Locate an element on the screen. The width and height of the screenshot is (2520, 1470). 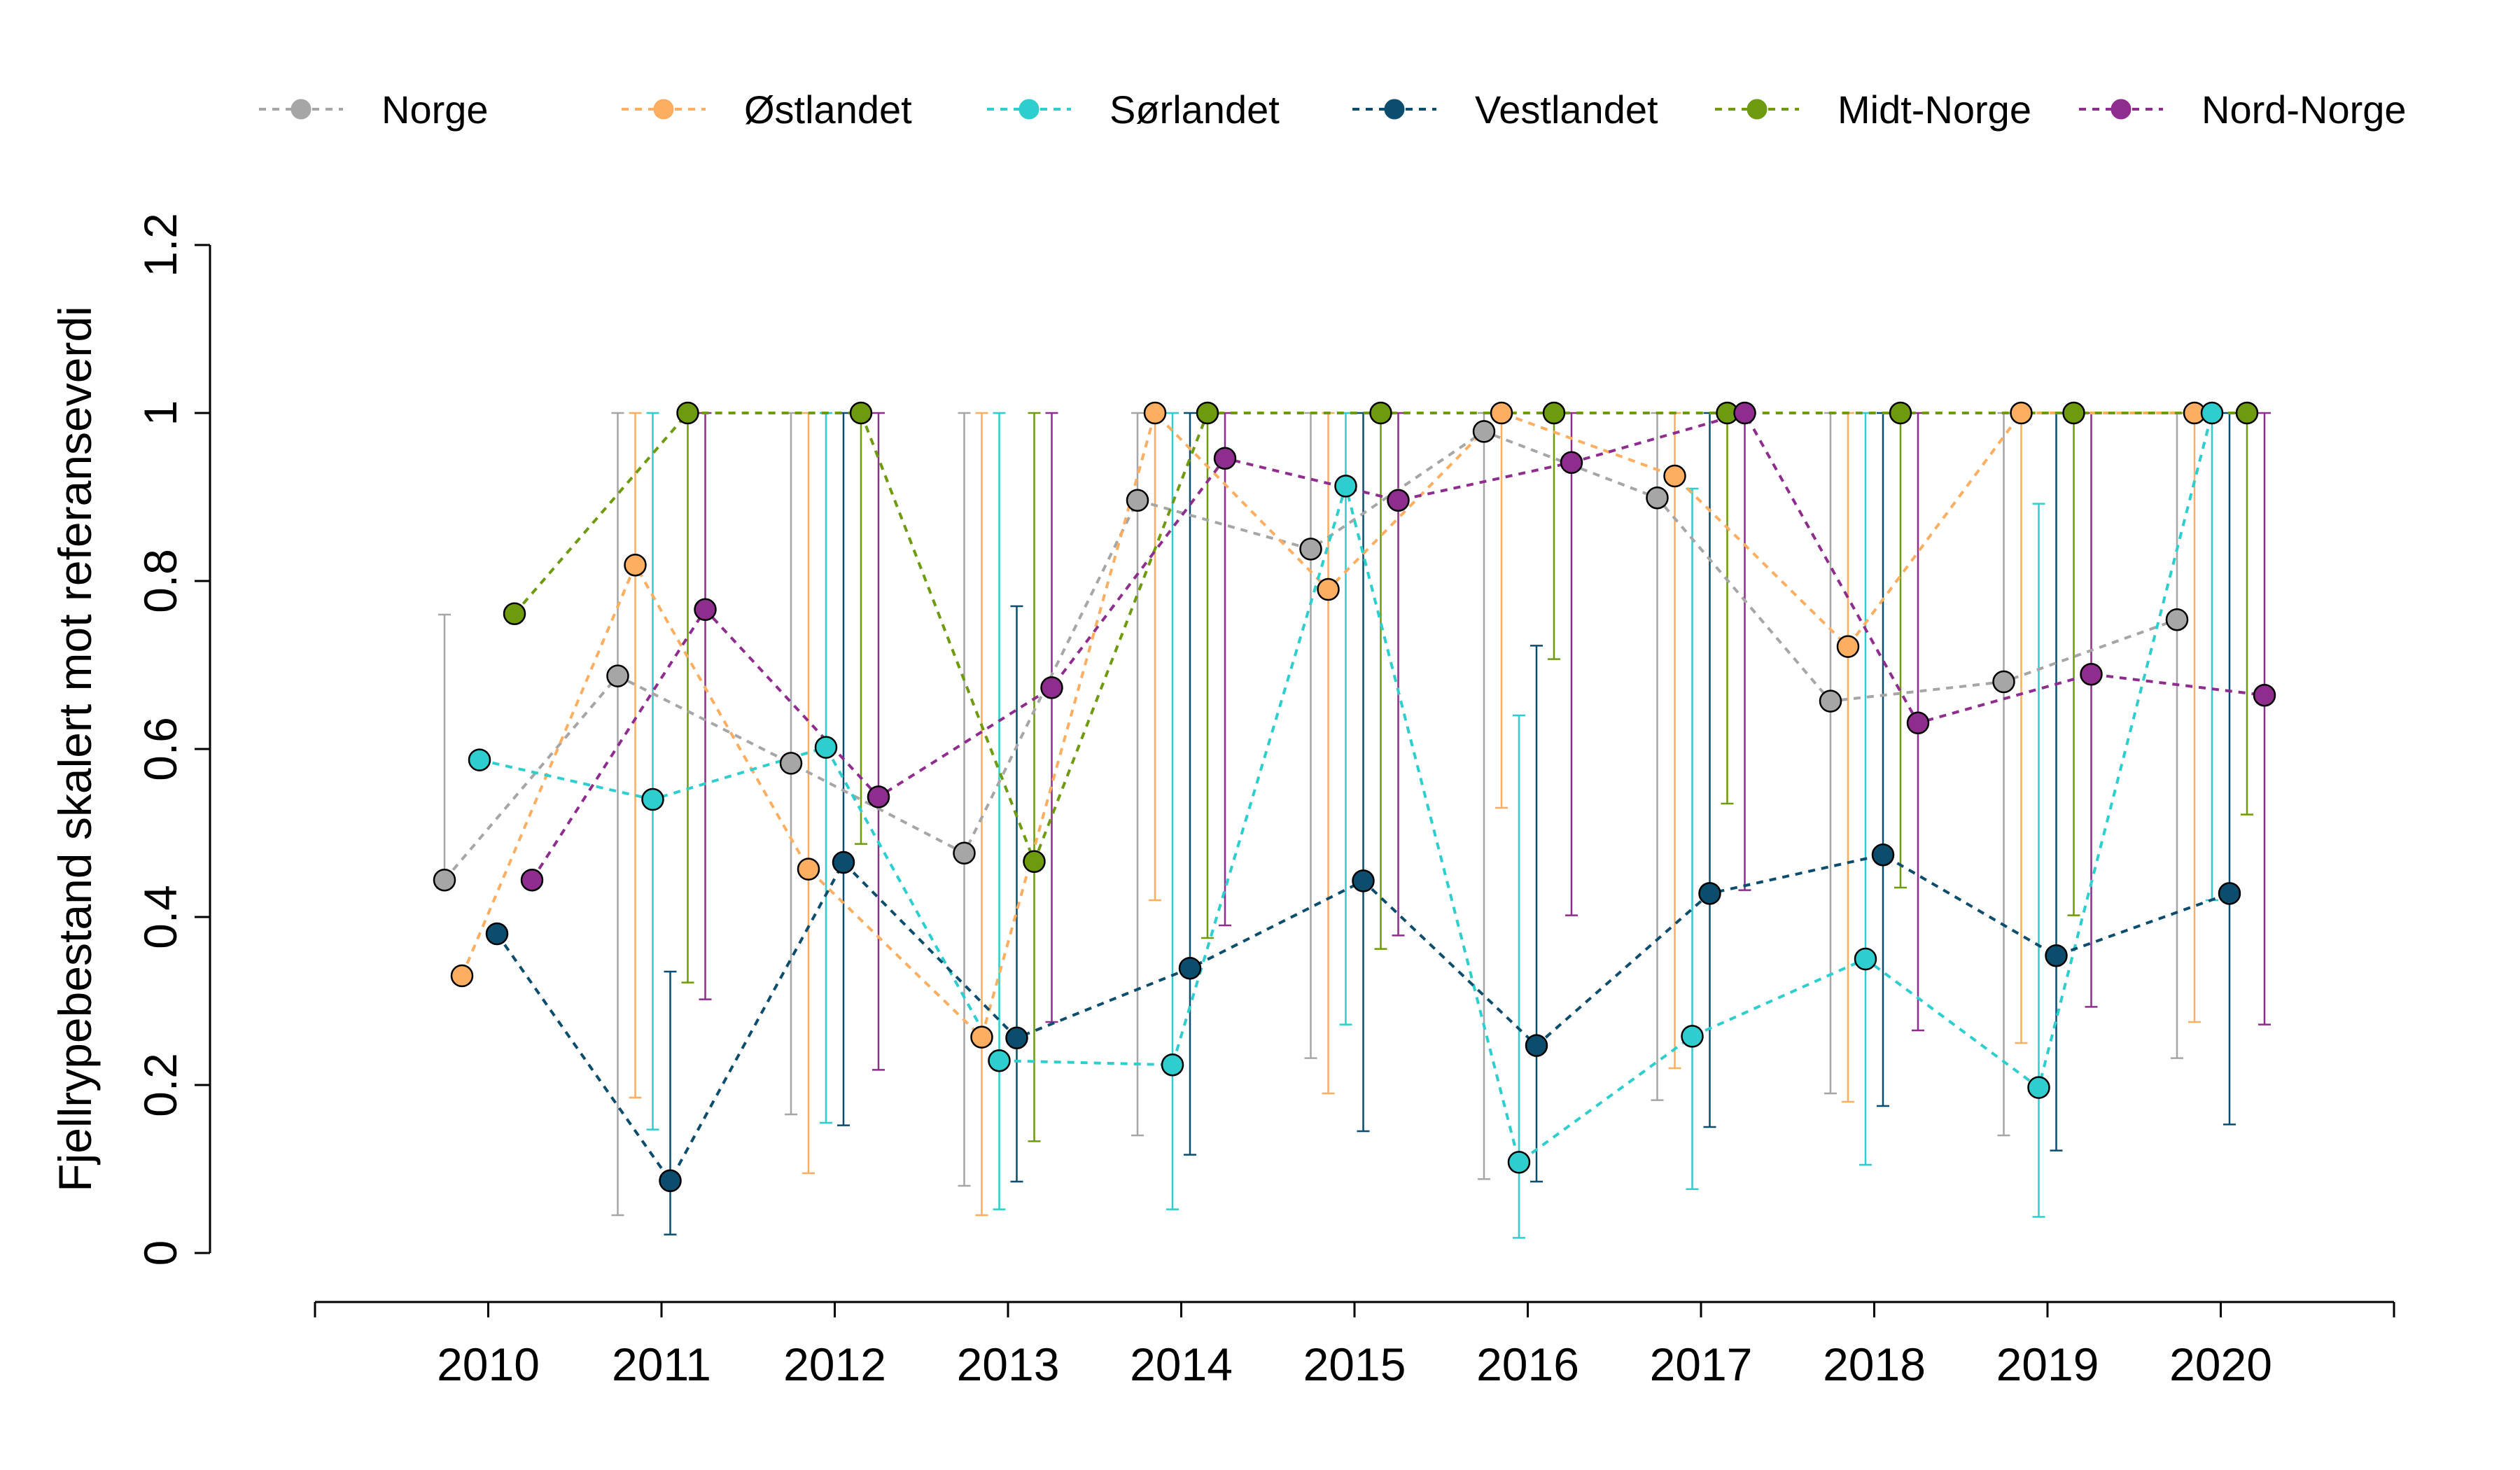
legend-item: Nord-Norge is located at coordinates (2243, 110).